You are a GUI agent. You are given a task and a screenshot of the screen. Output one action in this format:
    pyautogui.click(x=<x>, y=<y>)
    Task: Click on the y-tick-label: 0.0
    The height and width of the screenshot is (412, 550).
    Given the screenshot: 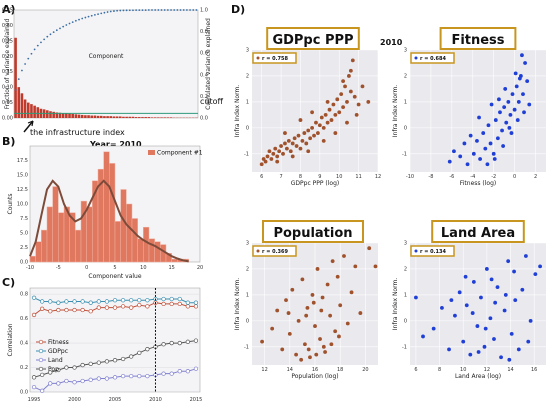 What is the action you would take?
    pyautogui.click(x=24, y=263)
    